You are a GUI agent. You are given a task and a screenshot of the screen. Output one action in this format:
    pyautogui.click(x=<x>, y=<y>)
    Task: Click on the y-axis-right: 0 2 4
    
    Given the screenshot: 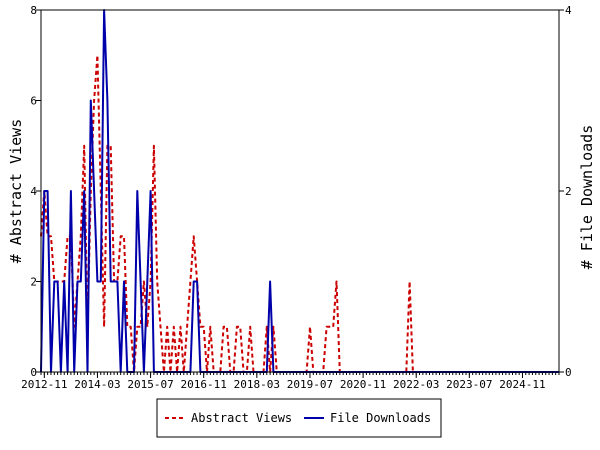 What is the action you would take?
    pyautogui.click(x=565, y=191)
    